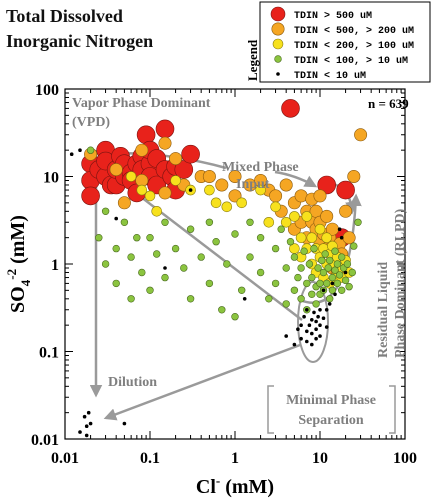 This screenshot has width=433, height=500. What do you see at coordinates (18, 264) in the screenshot?
I see `y-axis-label: SO4-2 (mM)` at bounding box center [18, 264].